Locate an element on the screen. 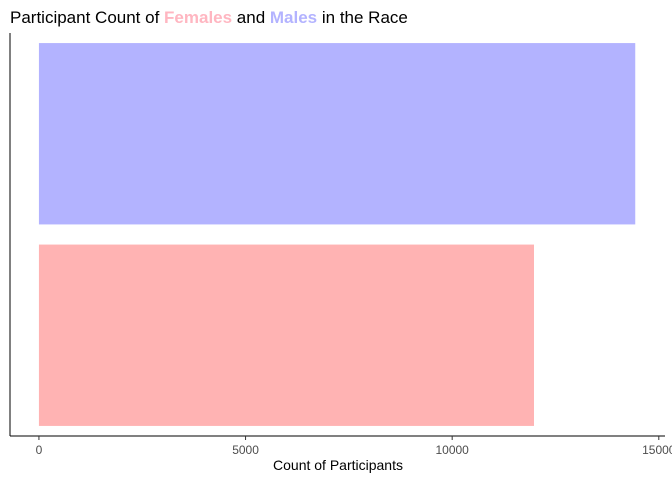  x-tick-label-15000: 15000 is located at coordinates (657, 450).